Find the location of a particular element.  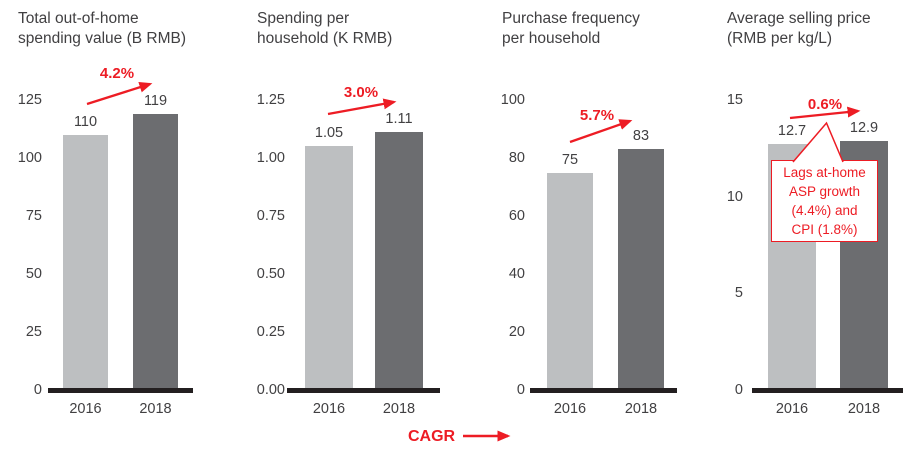

y-tick-label: 0.25 is located at coordinates (270, 332).